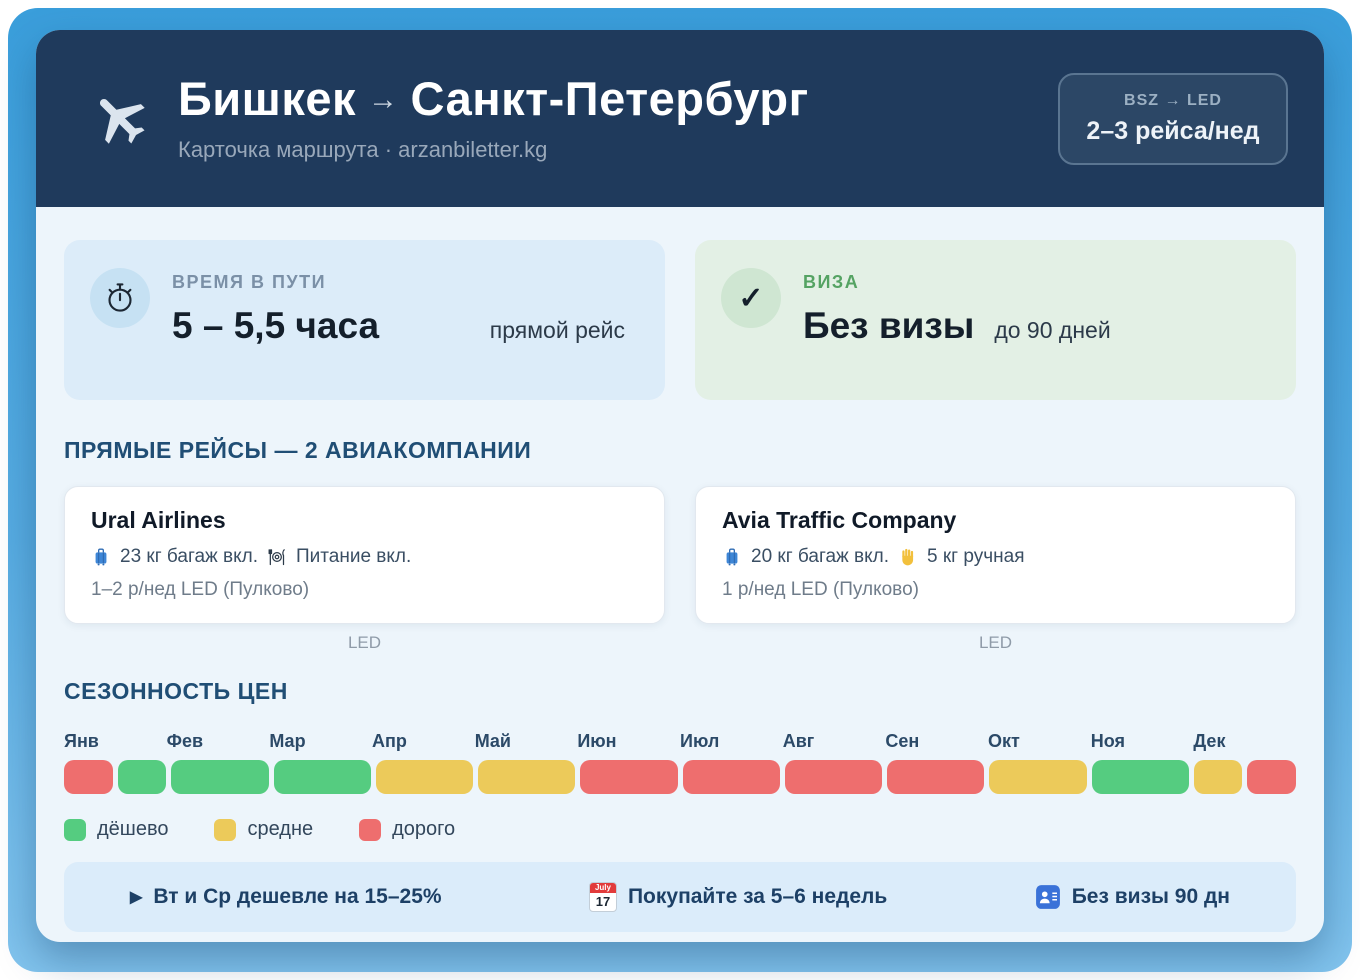 The image size is (1360, 980). Describe the element at coordinates (383, 99) in the screenshot. I see `route-arrow-icon: →` at that location.